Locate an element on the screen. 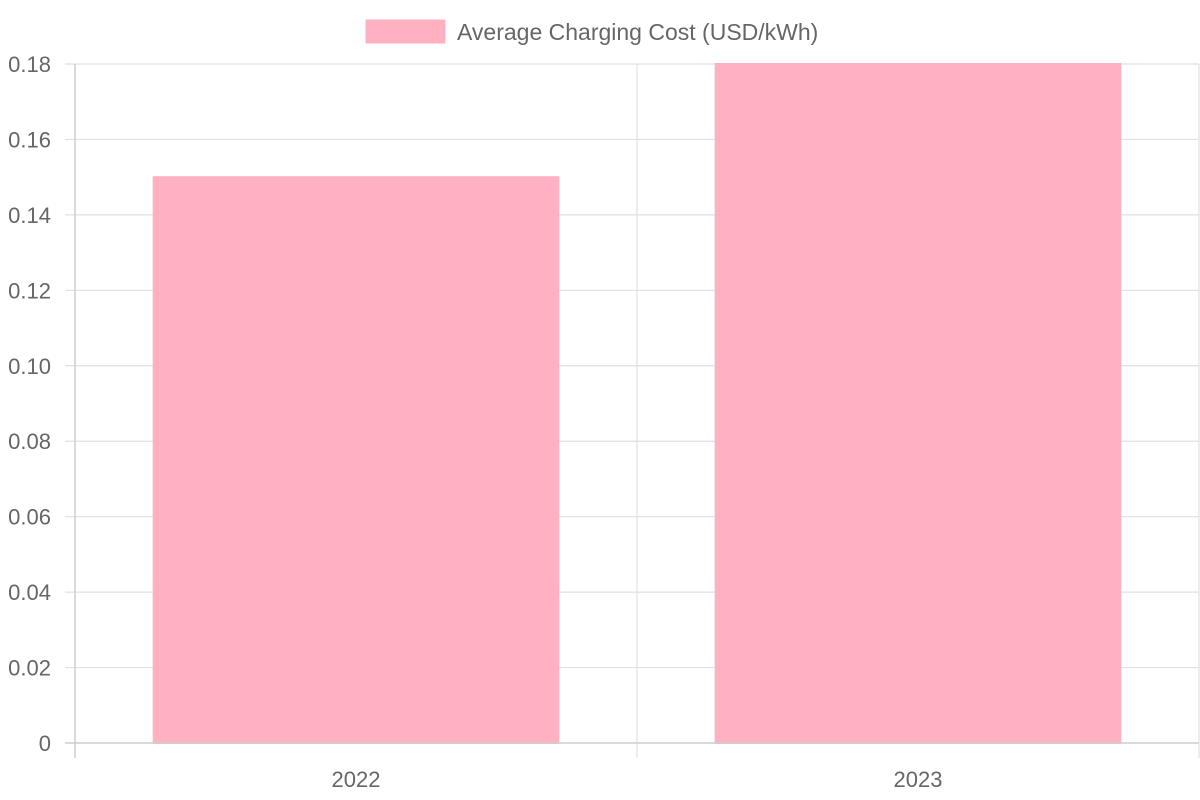  legend: Average Charging Cost (USD/kWh) is located at coordinates (591, 32).